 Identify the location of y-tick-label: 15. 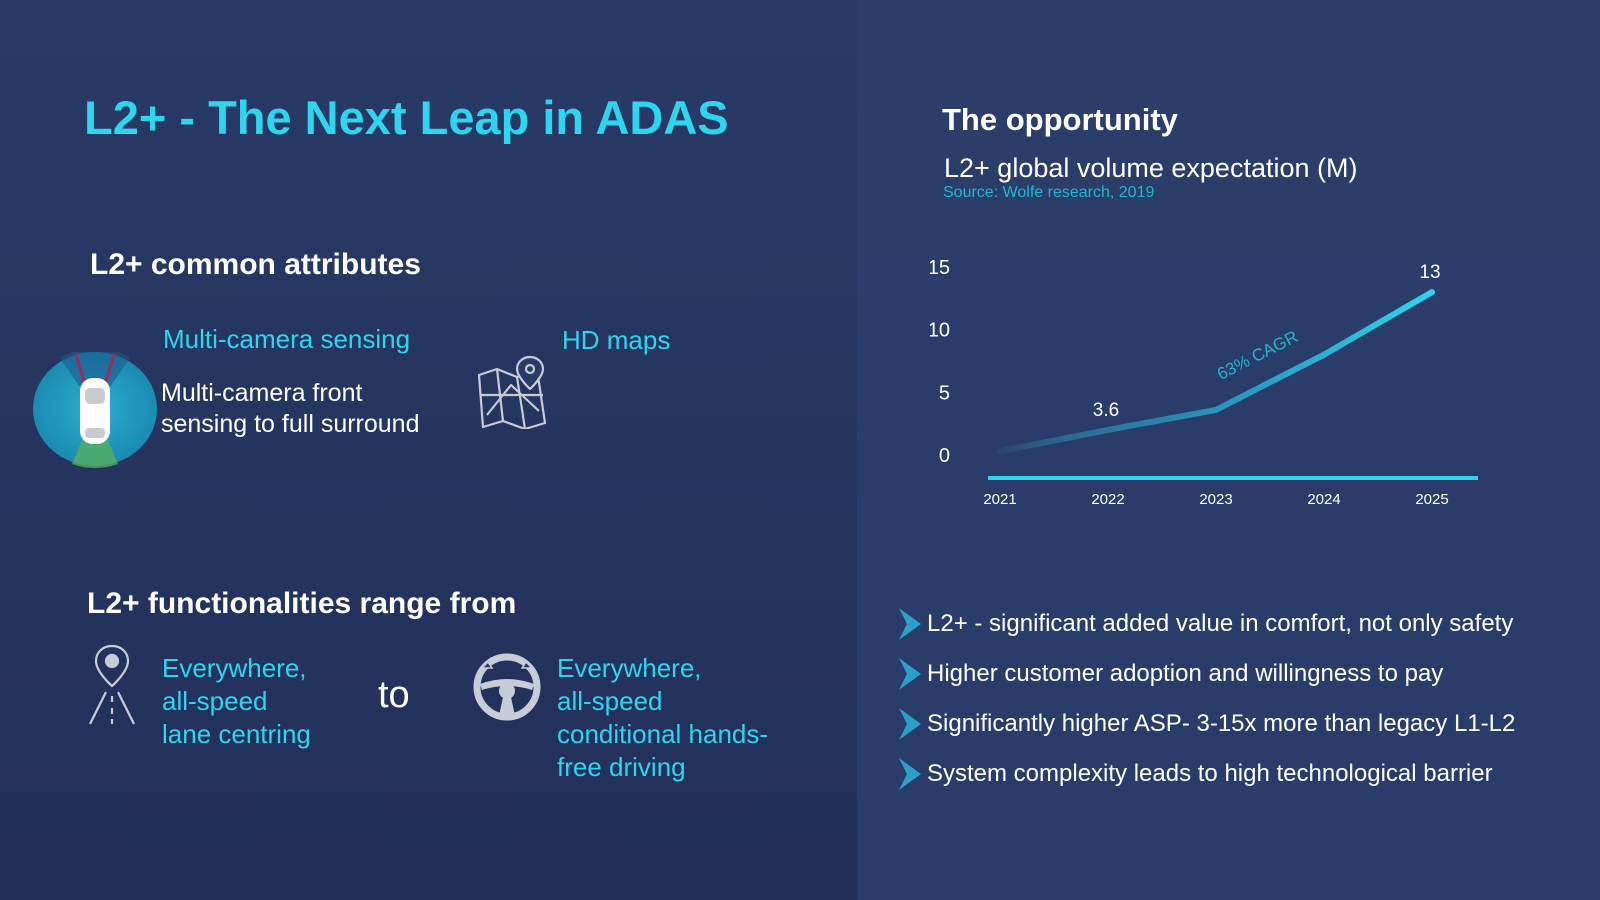
(940, 268).